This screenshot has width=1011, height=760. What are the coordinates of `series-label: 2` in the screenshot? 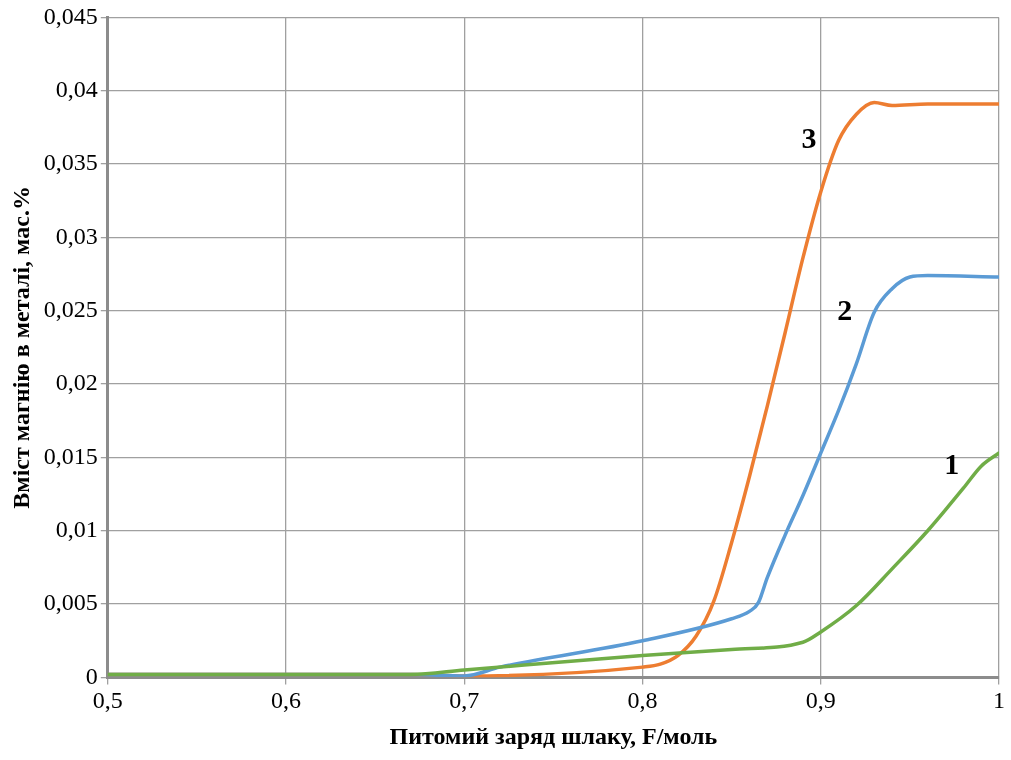 It's located at (845, 309).